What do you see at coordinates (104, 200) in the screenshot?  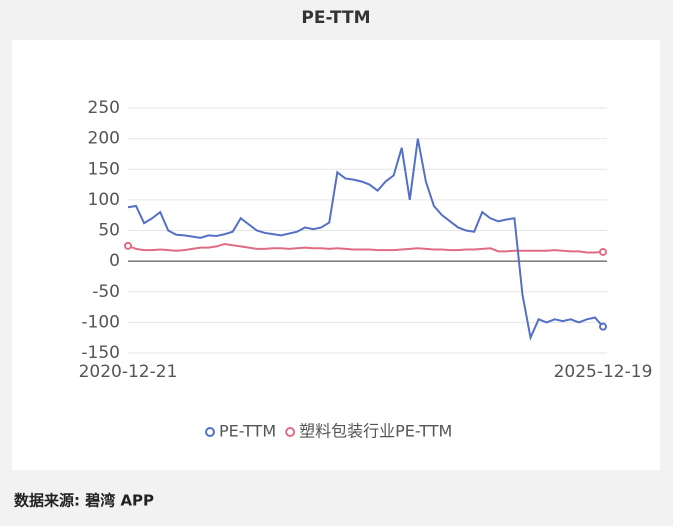 I see `y-tick-label: 100` at bounding box center [104, 200].